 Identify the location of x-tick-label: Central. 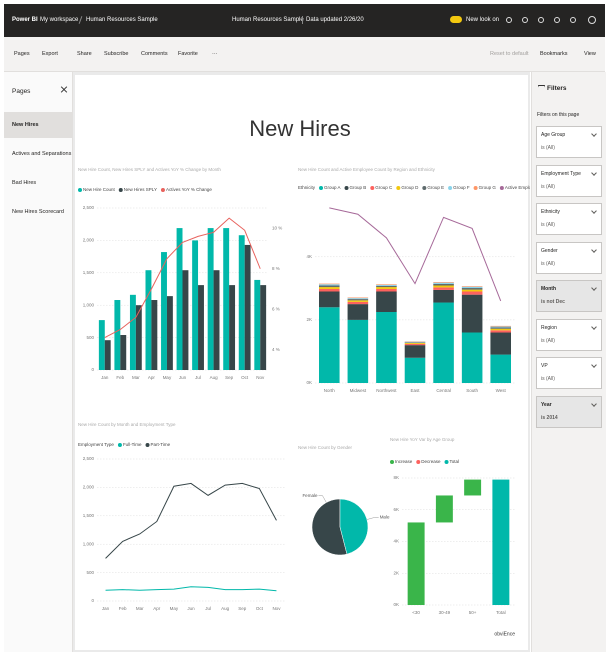
(443, 390).